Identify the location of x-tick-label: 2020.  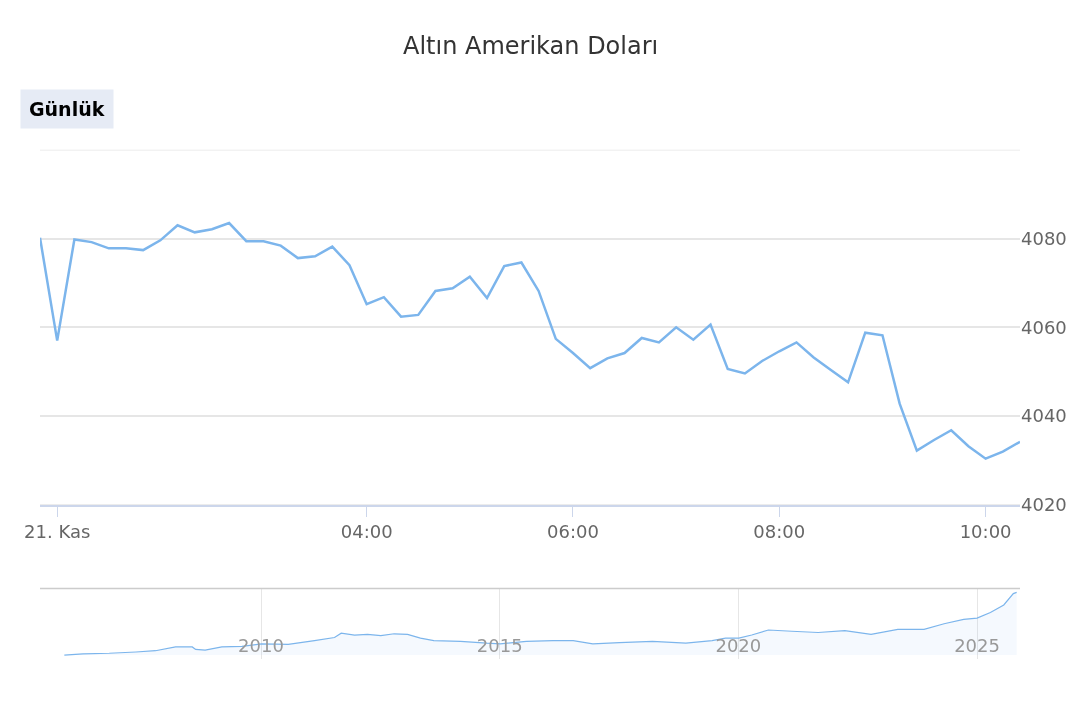
(738, 646).